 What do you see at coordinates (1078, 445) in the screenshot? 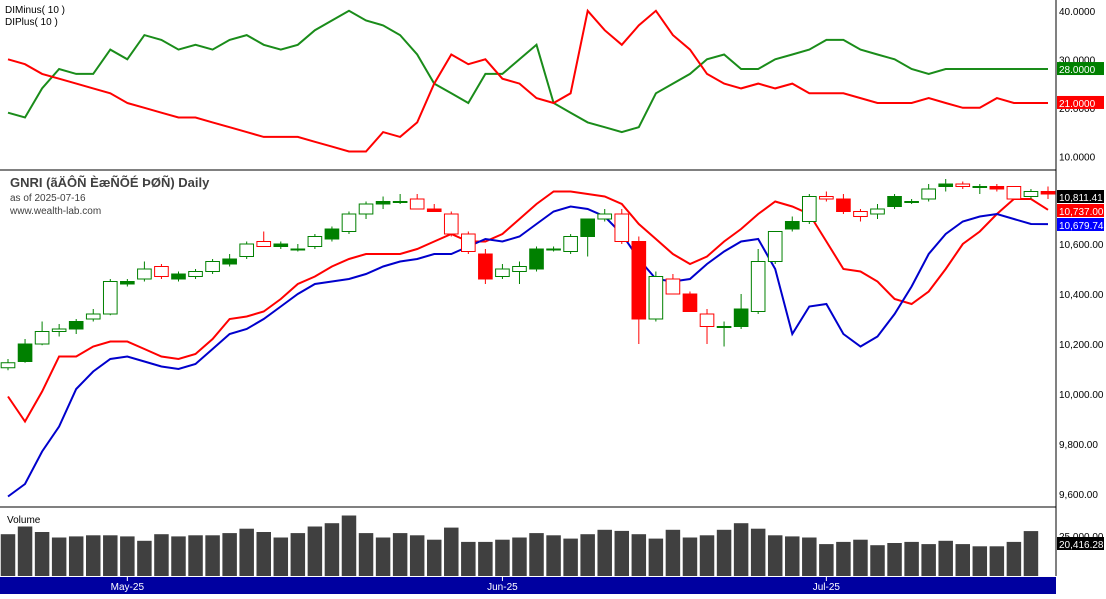
I see `price-y-tick: 9,800.00` at bounding box center [1078, 445].